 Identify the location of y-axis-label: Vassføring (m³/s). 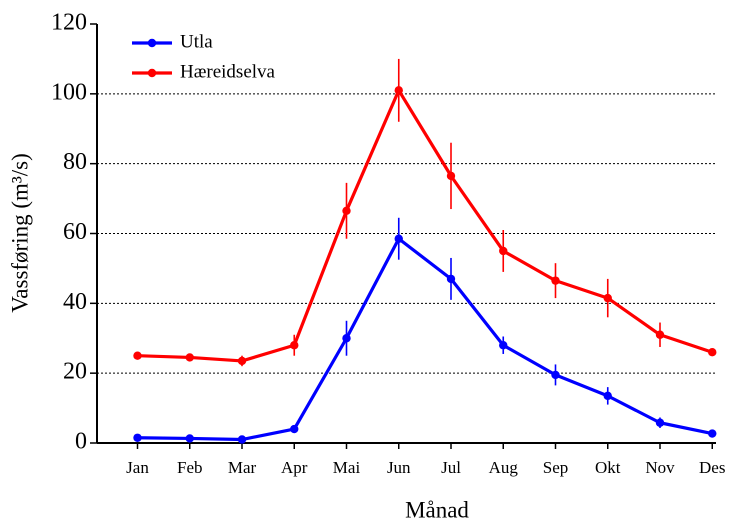
(19, 233).